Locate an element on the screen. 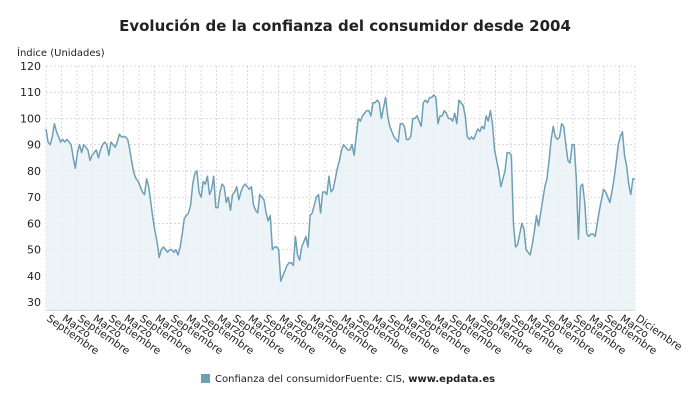 The height and width of the screenshot is (405, 690). y-tick-label: 110 is located at coordinates (30, 92).